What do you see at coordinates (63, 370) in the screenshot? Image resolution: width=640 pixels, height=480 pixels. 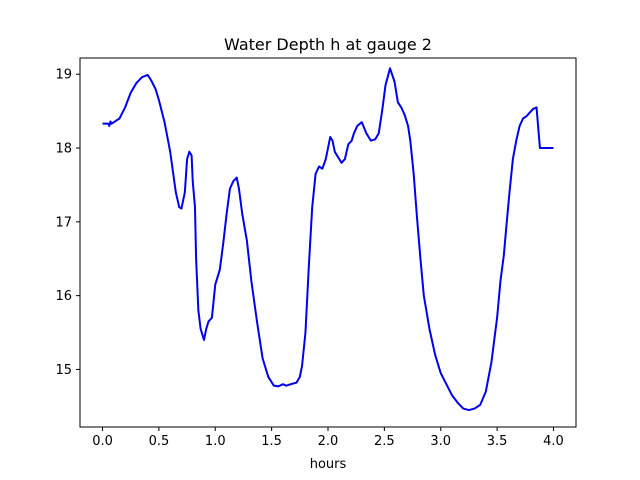 I see `y-tick-label: 15` at bounding box center [63, 370].